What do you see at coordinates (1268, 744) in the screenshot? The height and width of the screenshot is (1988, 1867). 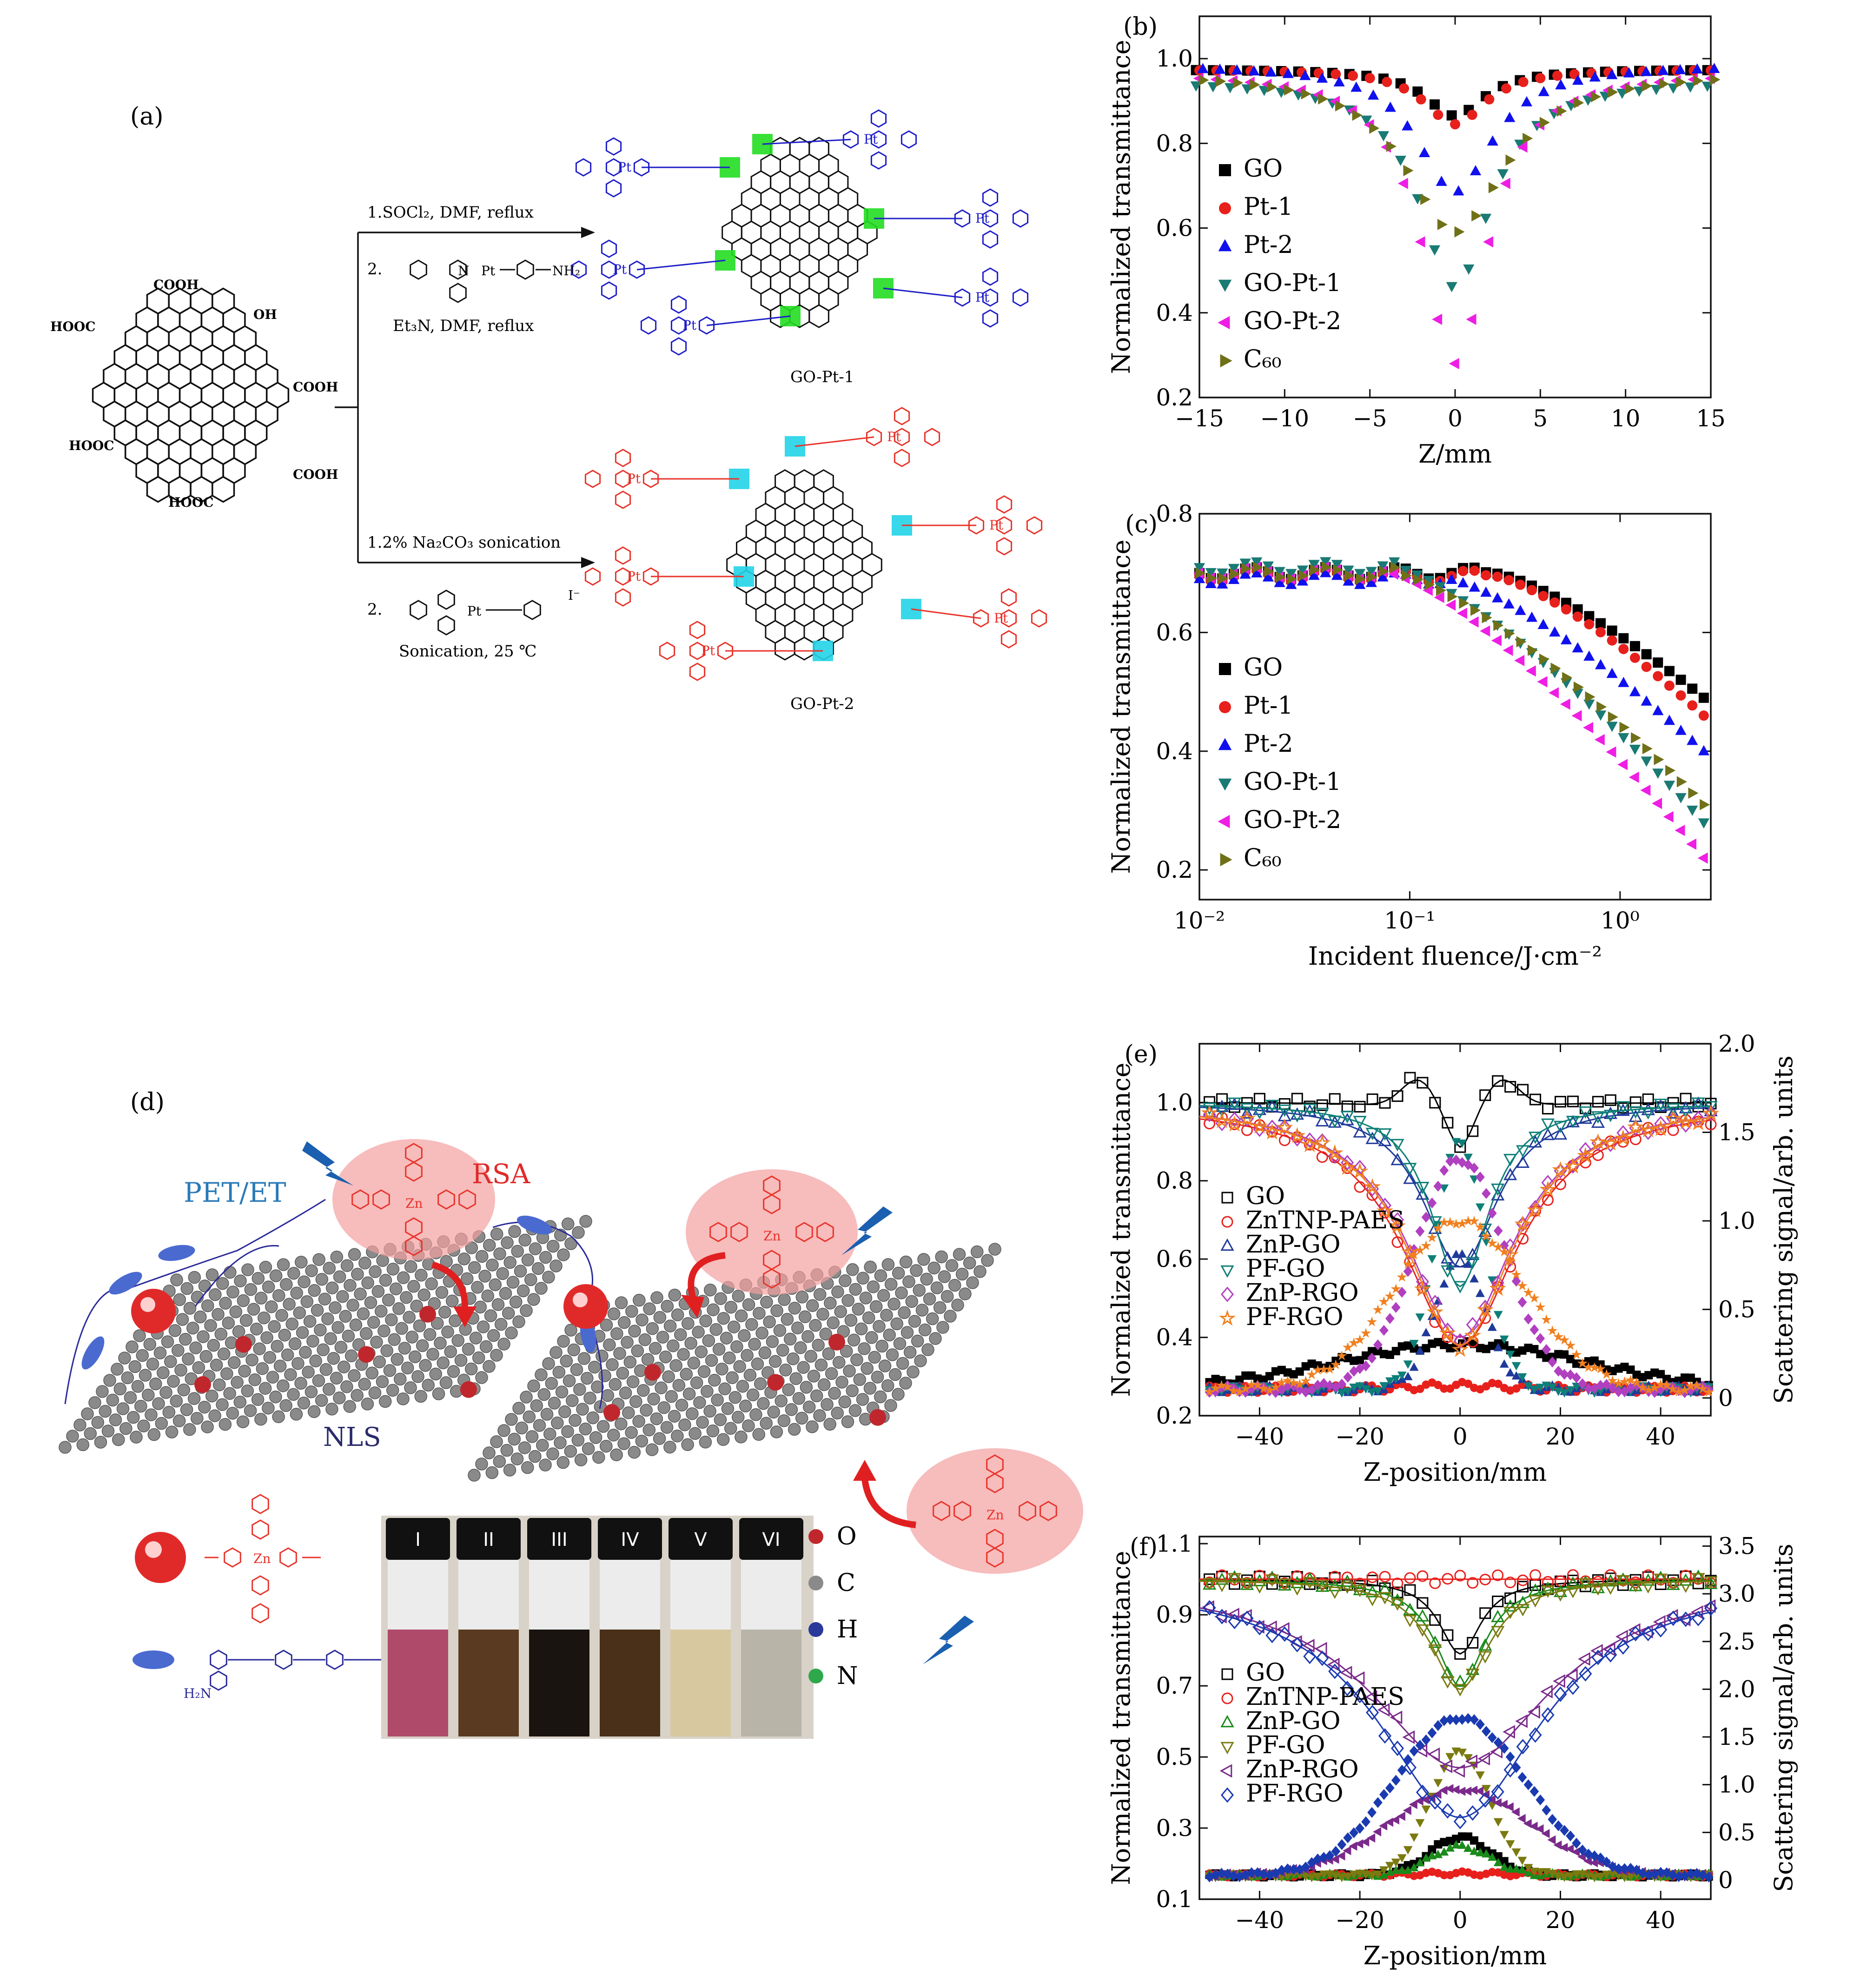 I see `legend-entry: Pt-2` at bounding box center [1268, 744].